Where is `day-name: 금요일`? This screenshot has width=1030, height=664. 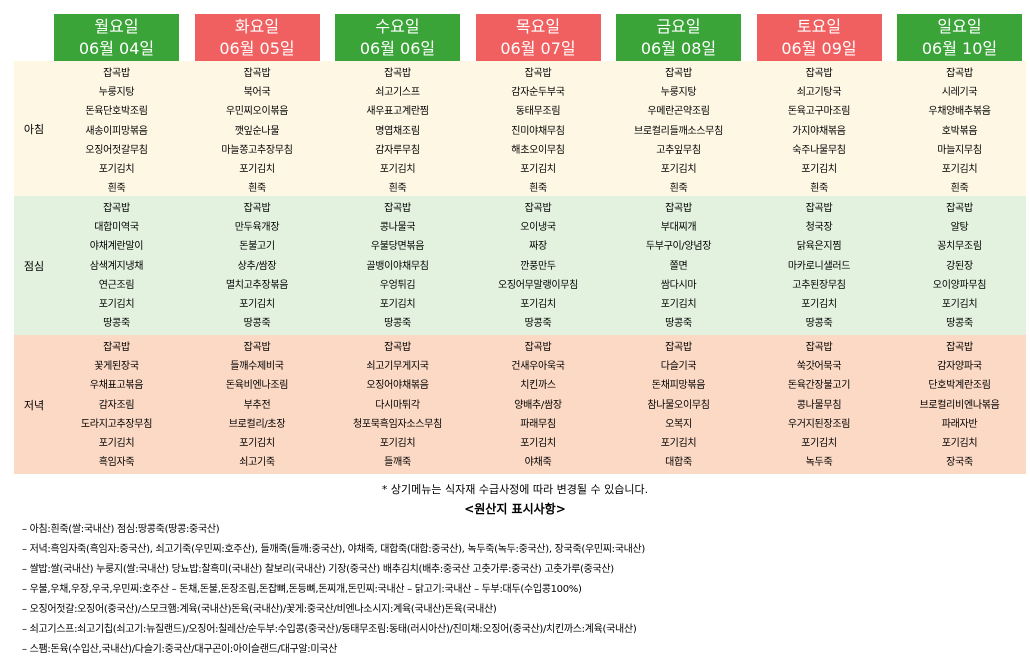
day-name: 금요일 is located at coordinates (678, 26).